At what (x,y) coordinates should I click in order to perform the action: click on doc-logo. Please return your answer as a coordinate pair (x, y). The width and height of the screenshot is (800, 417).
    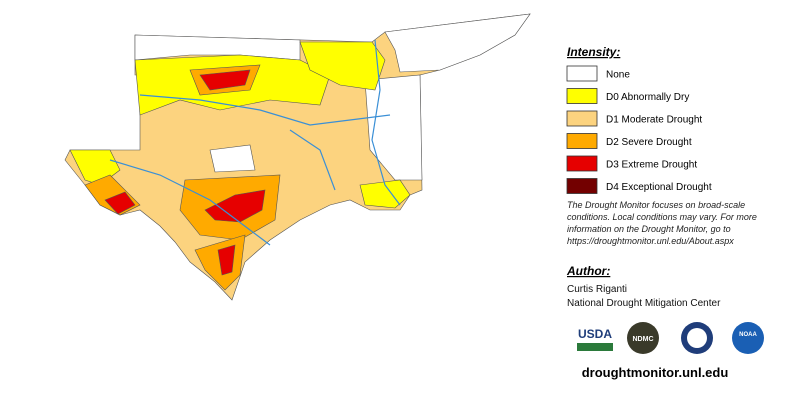
    Looking at the image, I should click on (697, 338).